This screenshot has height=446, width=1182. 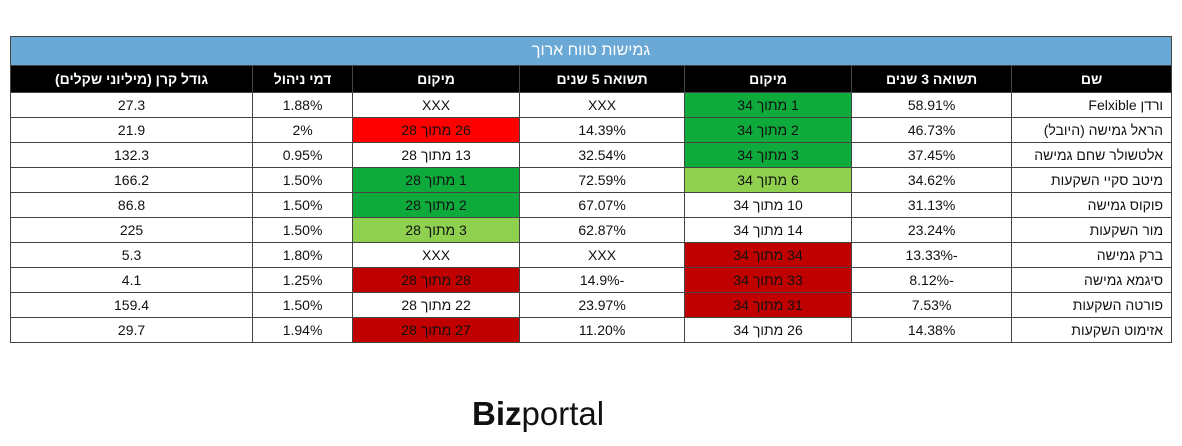 I want to click on cell-rank-3y: 3 מתוך 34, so click(x=768, y=155).